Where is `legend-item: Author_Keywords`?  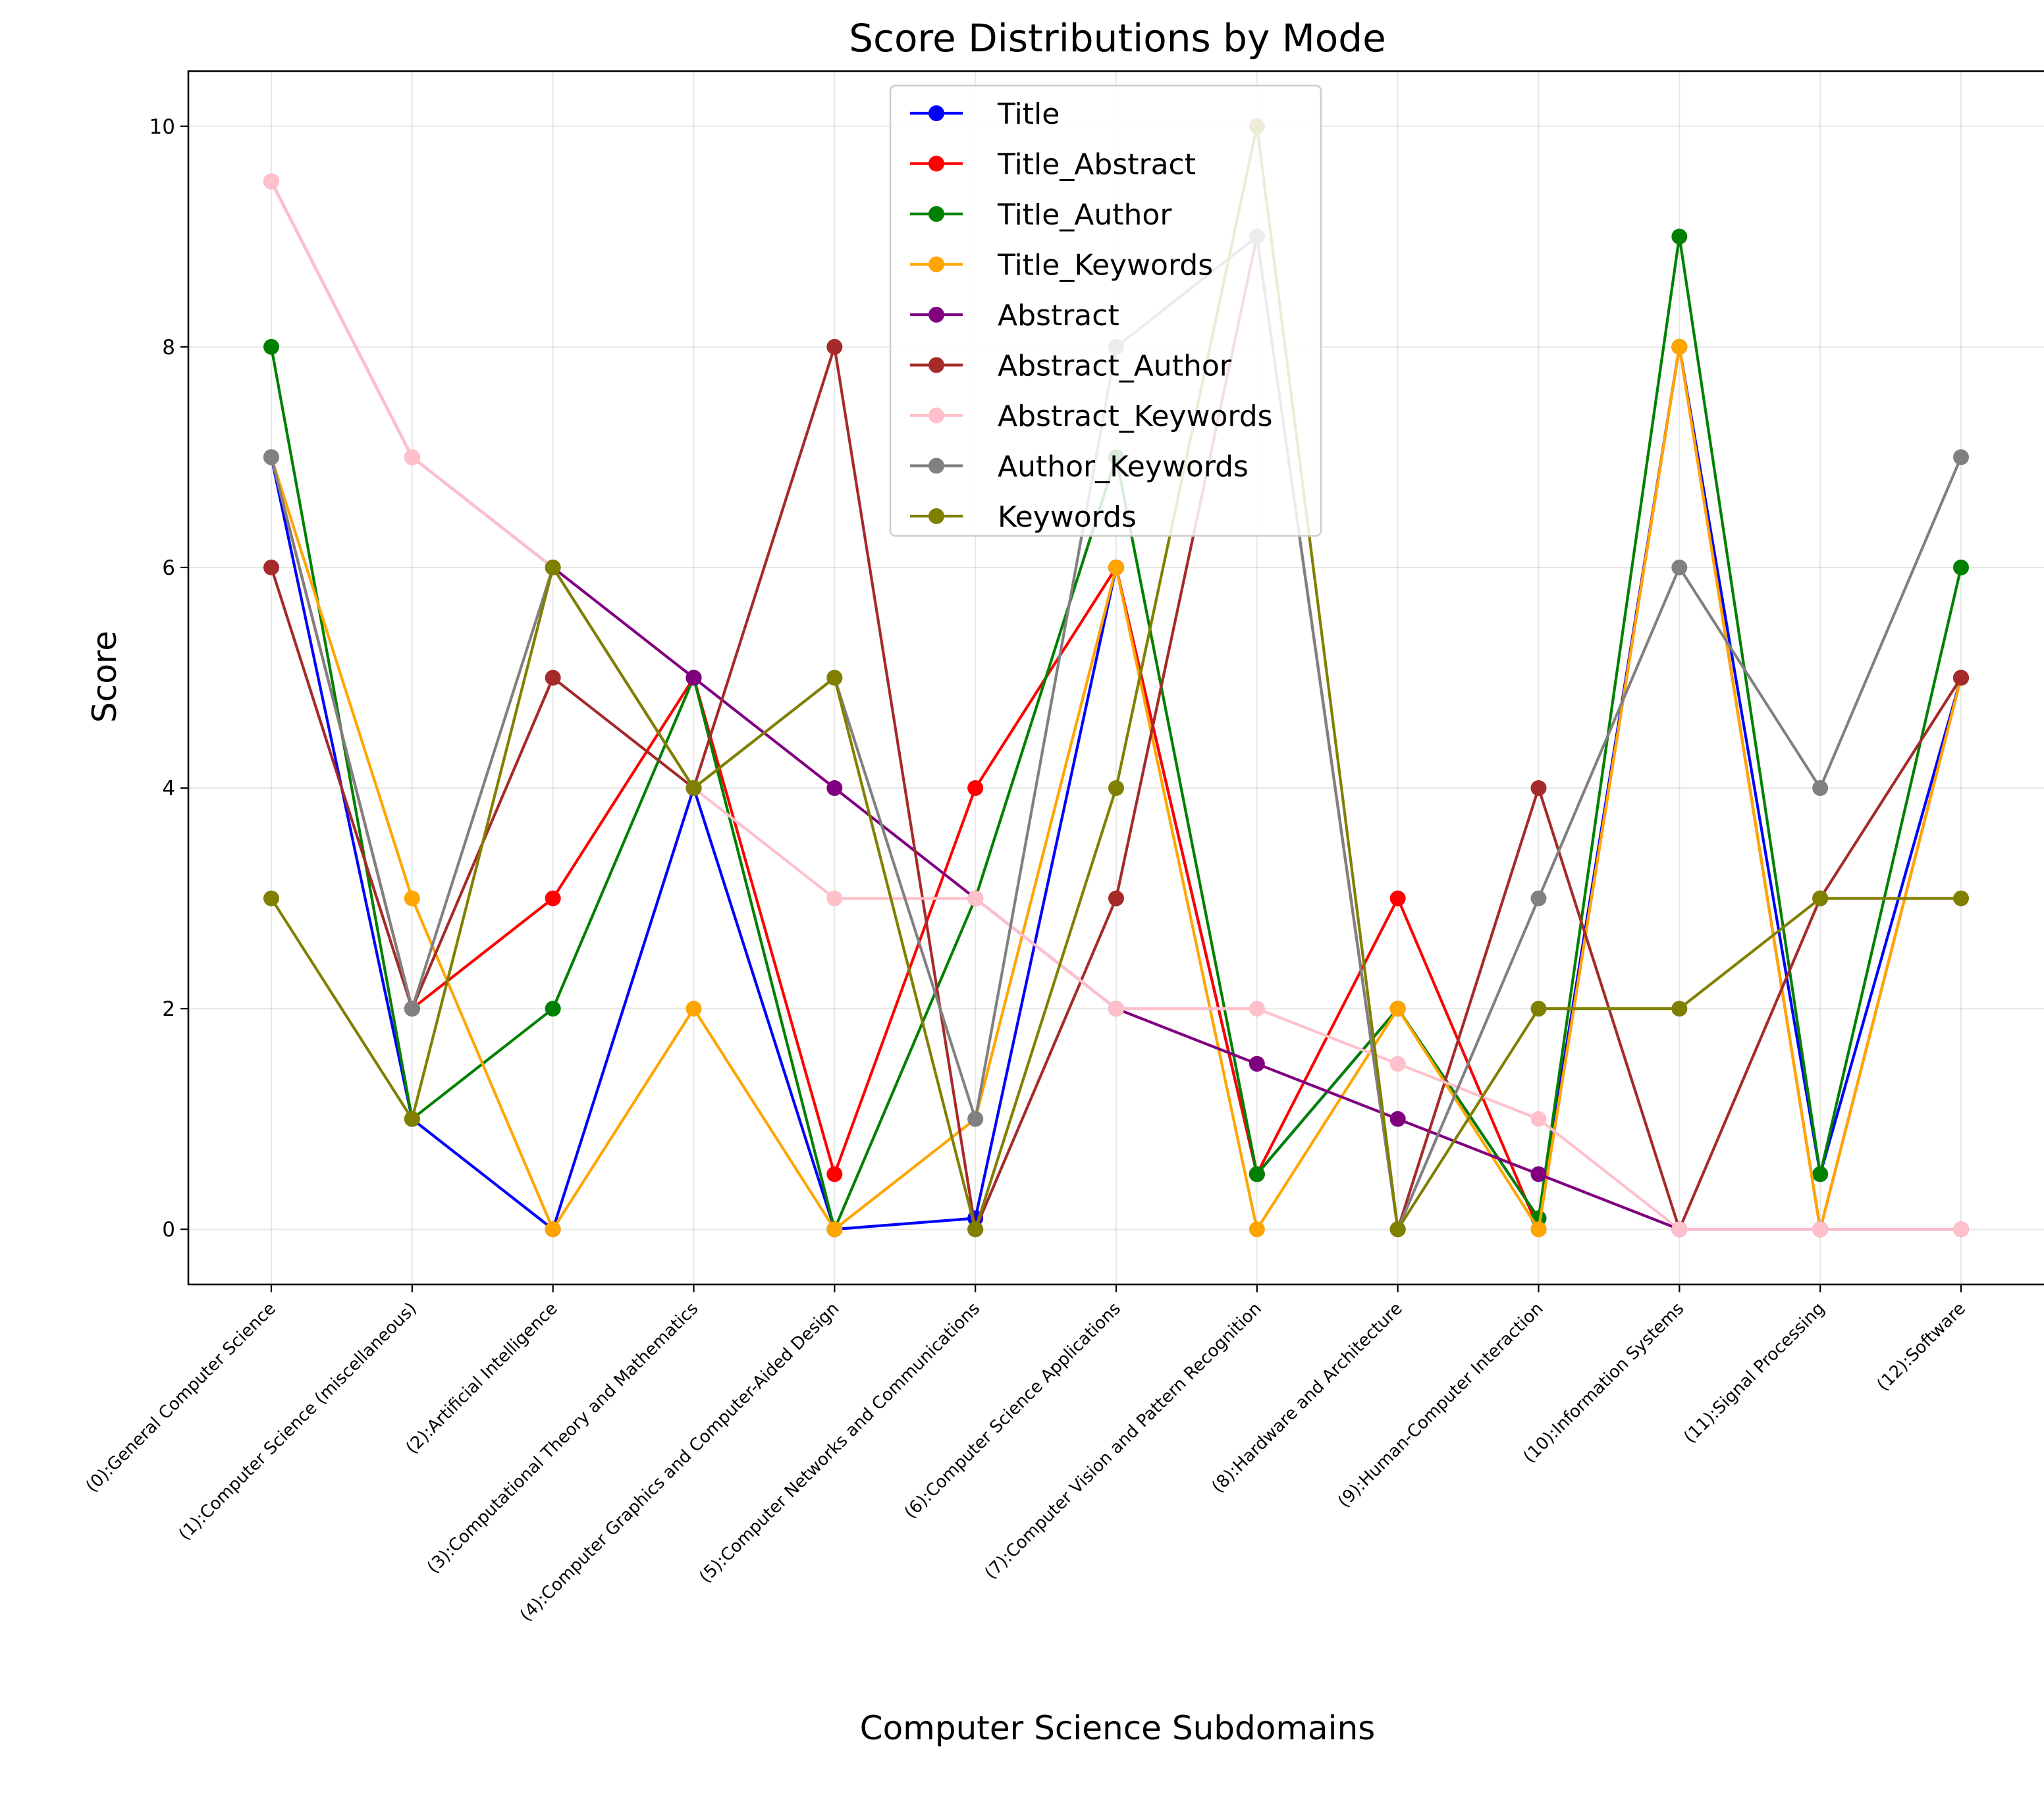
legend-item: Author_Keywords is located at coordinates (1079, 467).